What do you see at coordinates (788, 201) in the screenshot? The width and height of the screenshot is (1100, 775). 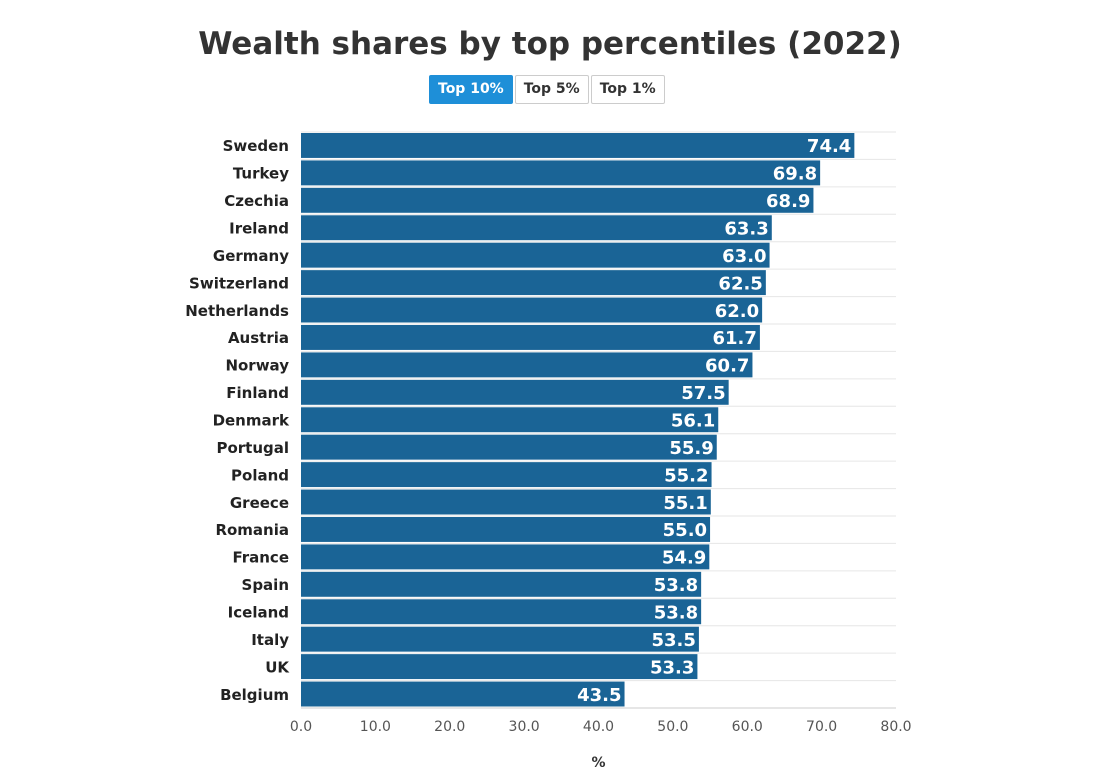 I see `value-label: 68.9` at bounding box center [788, 201].